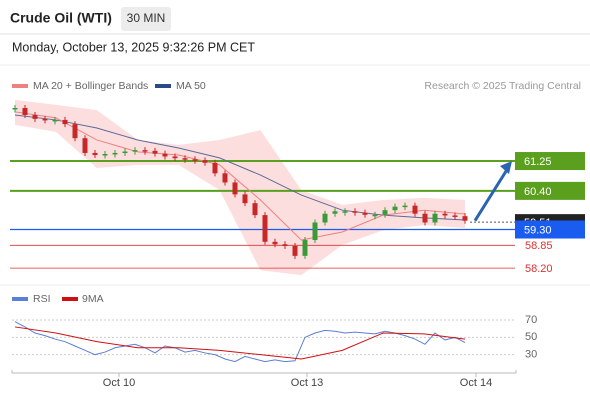 The image size is (590, 400). What do you see at coordinates (531, 355) in the screenshot?
I see `y-tick-label: 30` at bounding box center [531, 355].